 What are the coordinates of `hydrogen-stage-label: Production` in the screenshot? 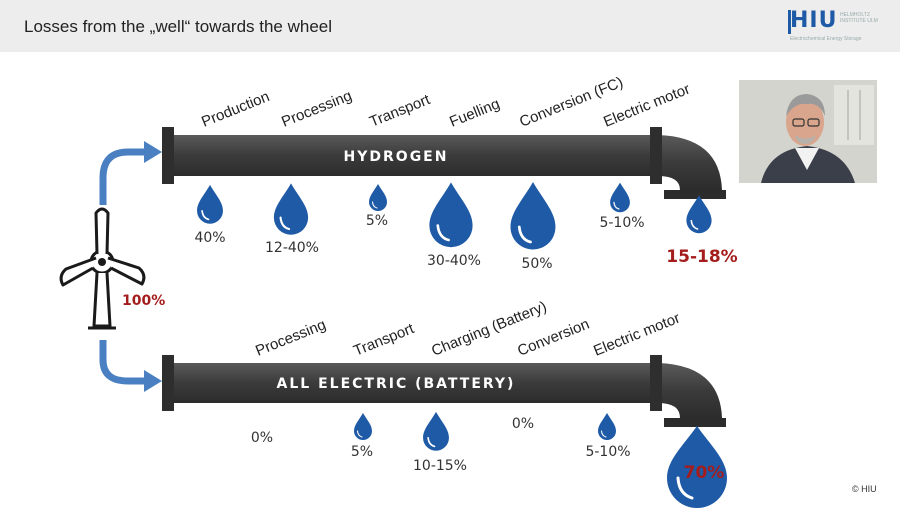 It's located at (235, 109).